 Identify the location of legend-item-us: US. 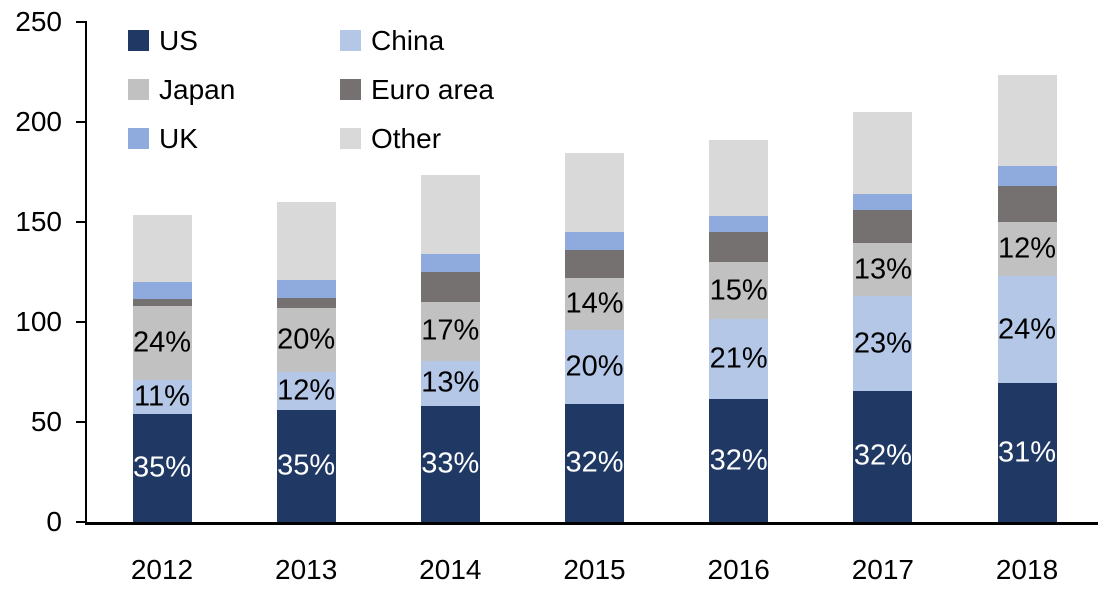
(234, 40).